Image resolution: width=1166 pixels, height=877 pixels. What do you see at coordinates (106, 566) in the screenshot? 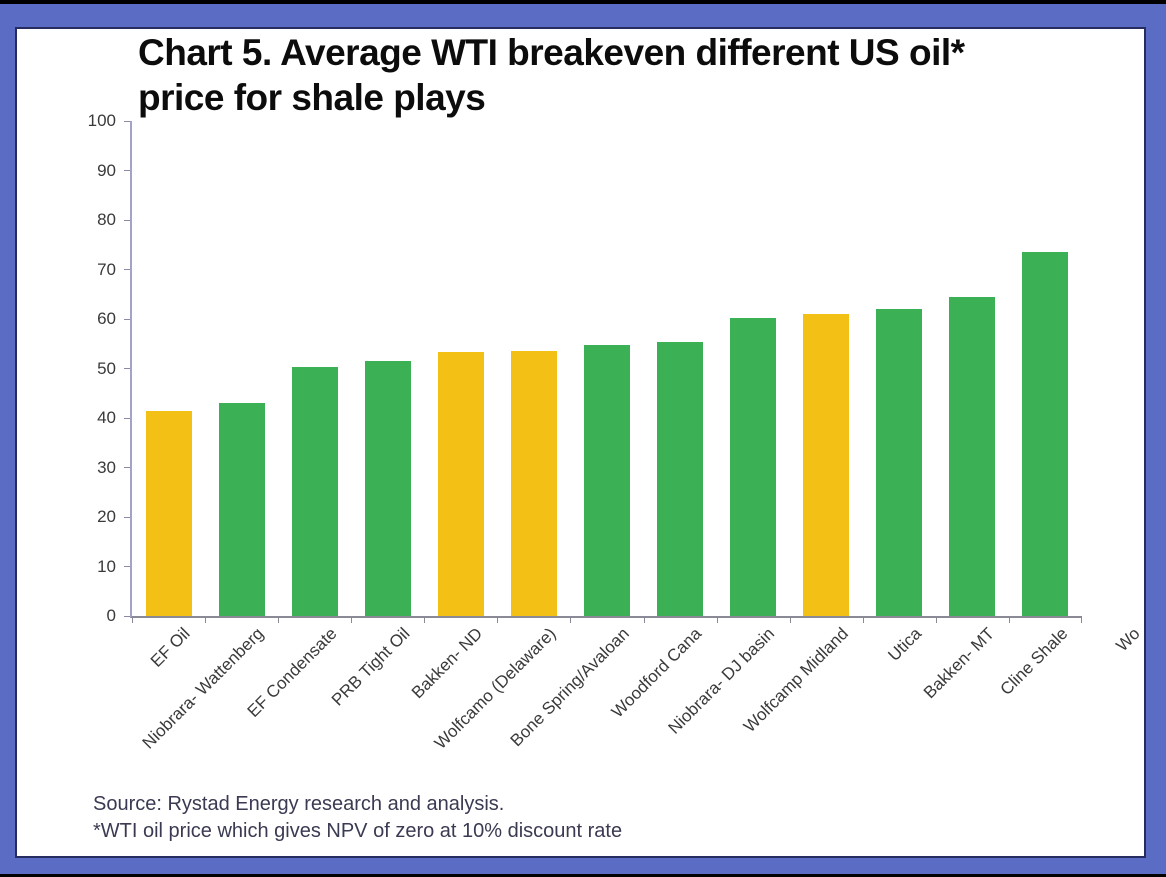
I see `y-axis-label: 10` at bounding box center [106, 566].